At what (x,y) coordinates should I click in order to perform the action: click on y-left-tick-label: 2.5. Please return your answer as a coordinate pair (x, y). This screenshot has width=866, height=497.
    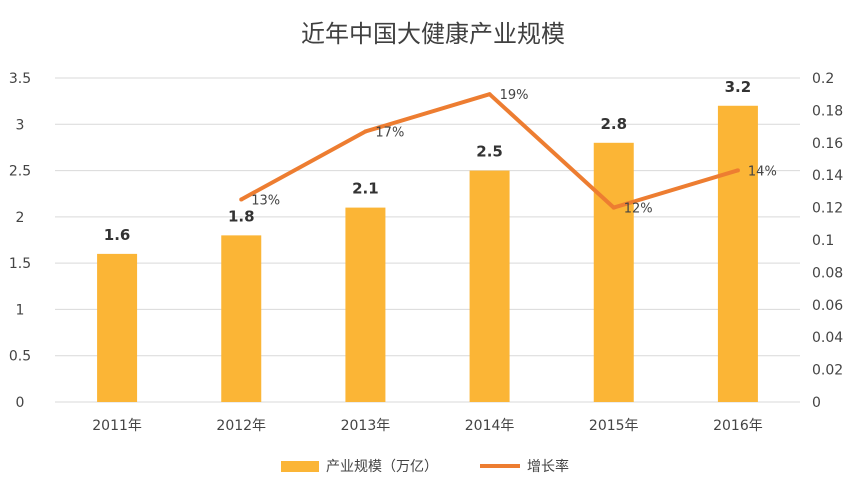
    Looking at the image, I should click on (20, 172).